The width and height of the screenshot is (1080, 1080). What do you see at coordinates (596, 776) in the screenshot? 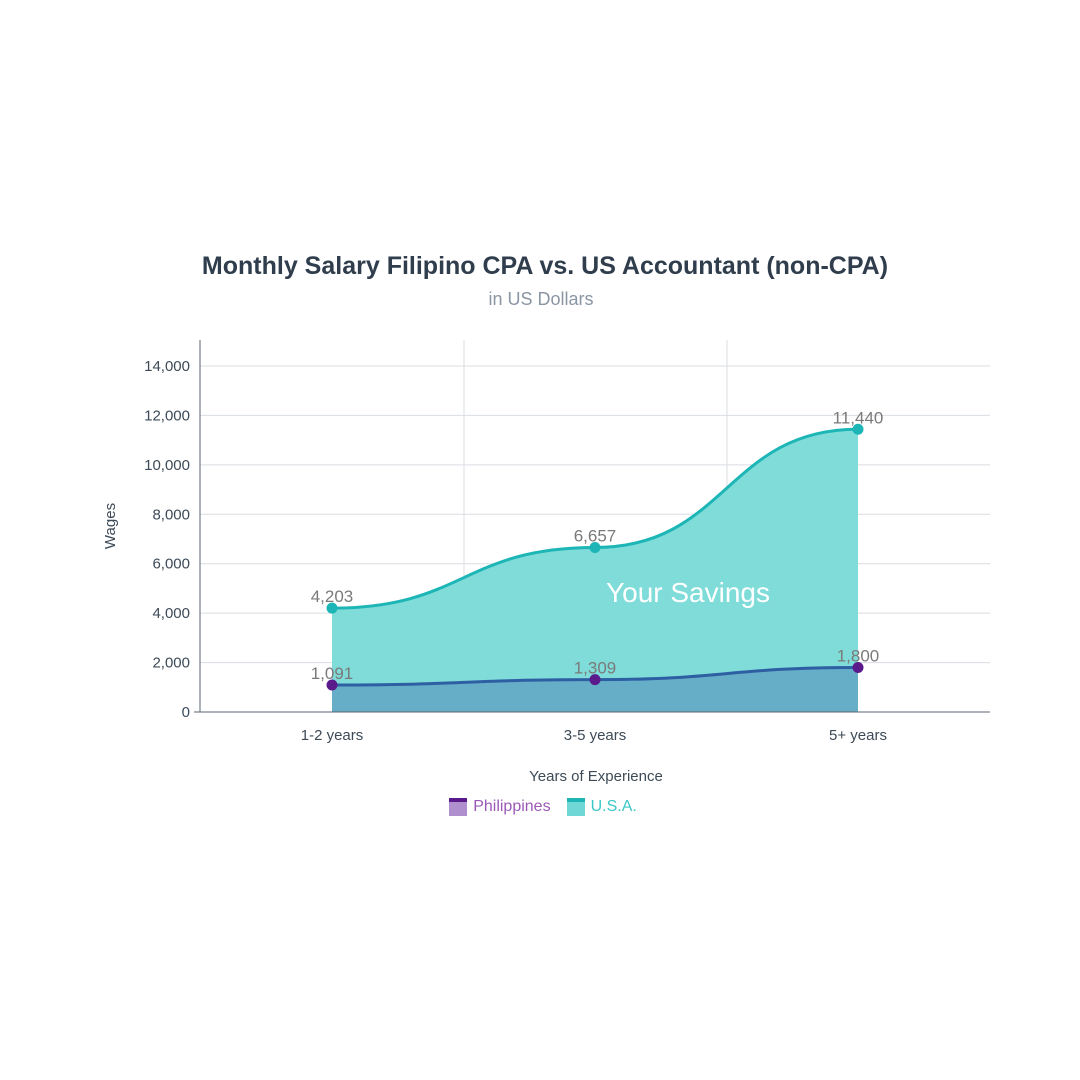
I see `x-axis-title: Years of Experience` at bounding box center [596, 776].